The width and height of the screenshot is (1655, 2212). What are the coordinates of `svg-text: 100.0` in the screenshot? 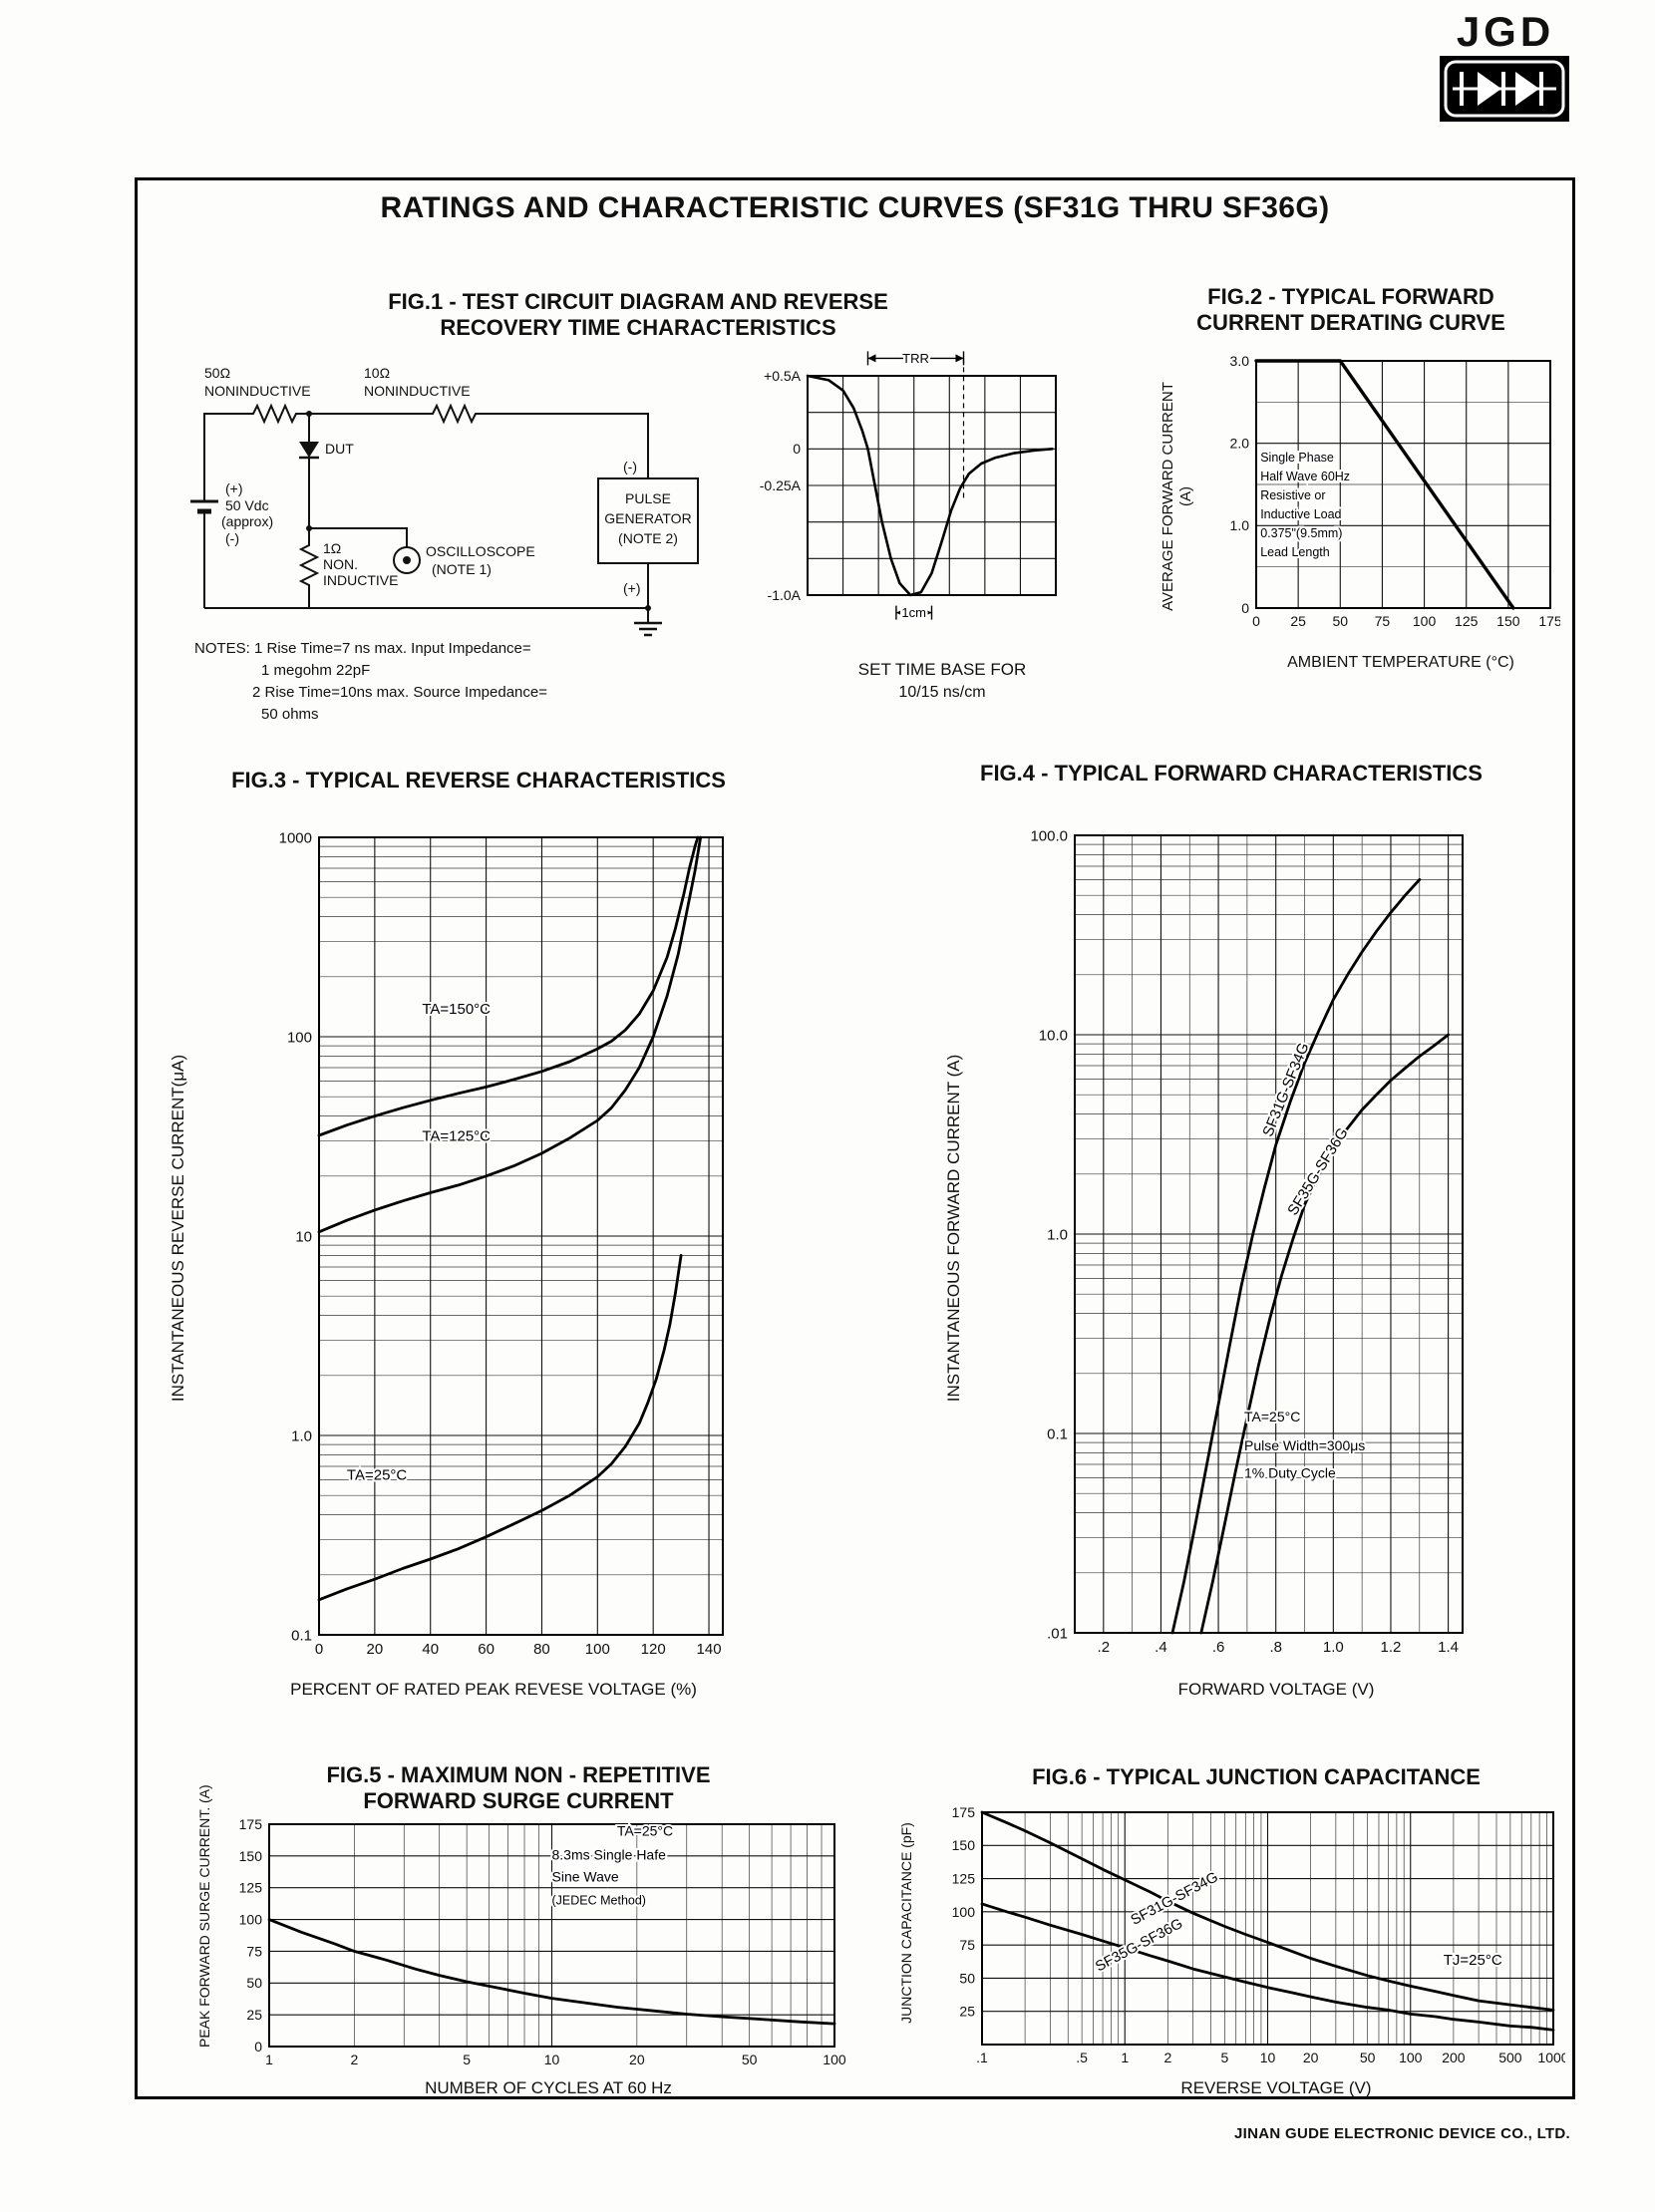 It's located at (1049, 835).